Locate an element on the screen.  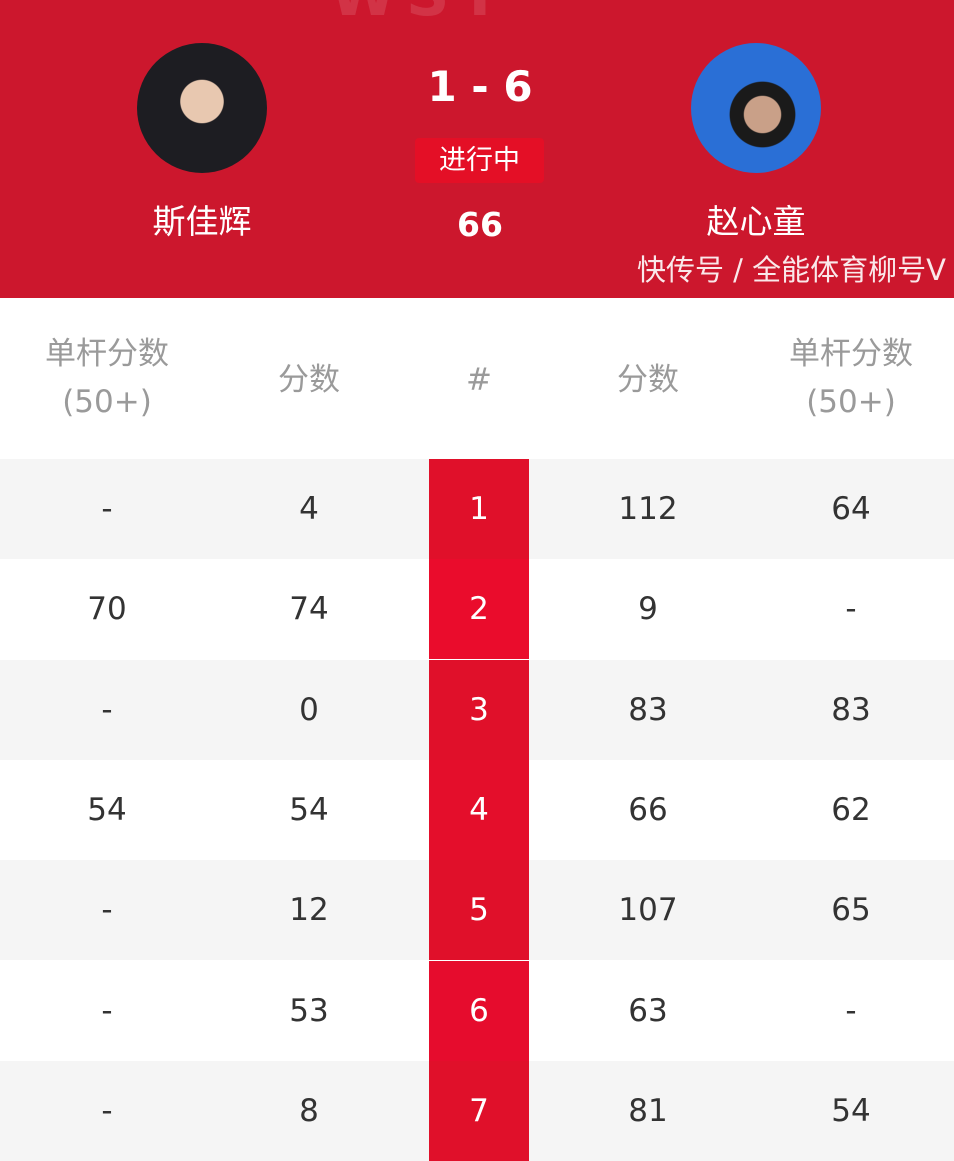
player2-avatar is located at coordinates (756, 108).